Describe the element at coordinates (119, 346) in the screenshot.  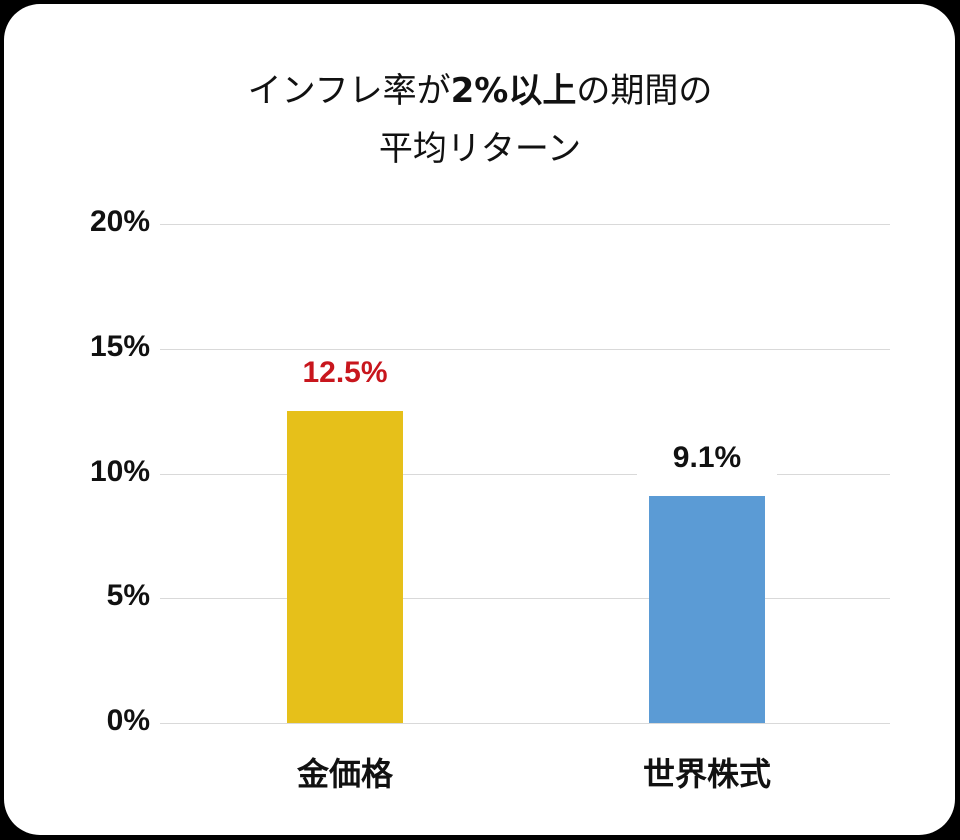
I see `y-tick-label: 15%` at that location.